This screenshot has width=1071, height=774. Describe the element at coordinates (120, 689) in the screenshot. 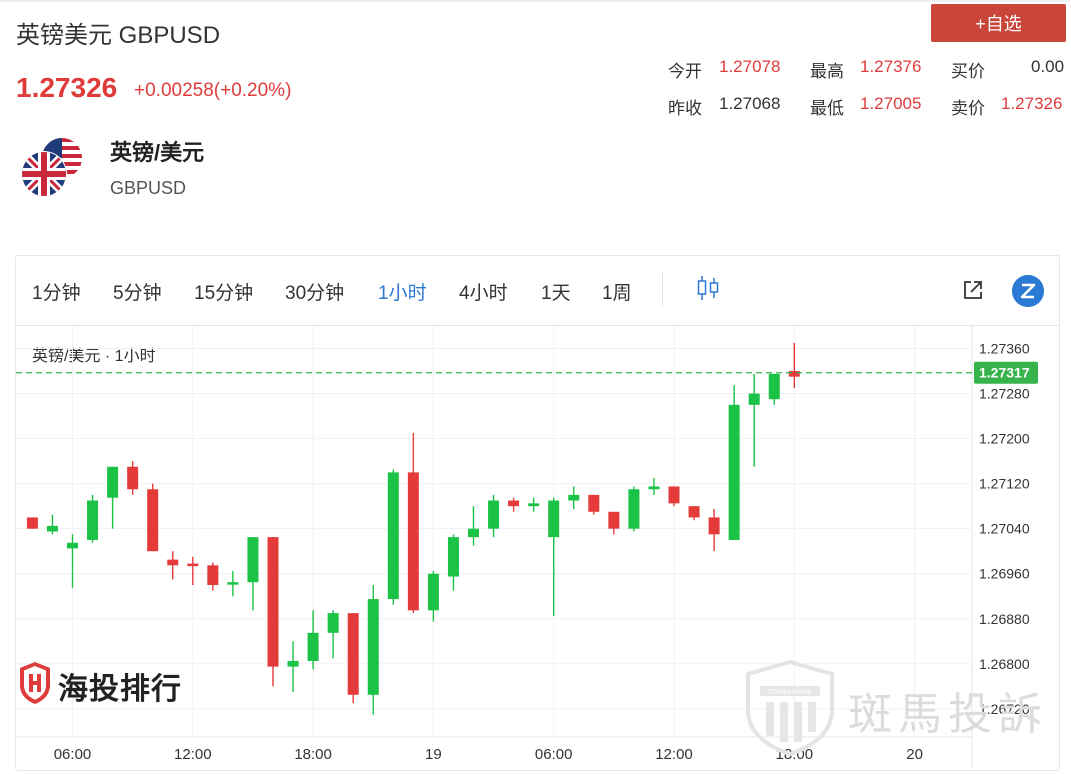

I see `haitou-logo-text: 海投排行` at that location.